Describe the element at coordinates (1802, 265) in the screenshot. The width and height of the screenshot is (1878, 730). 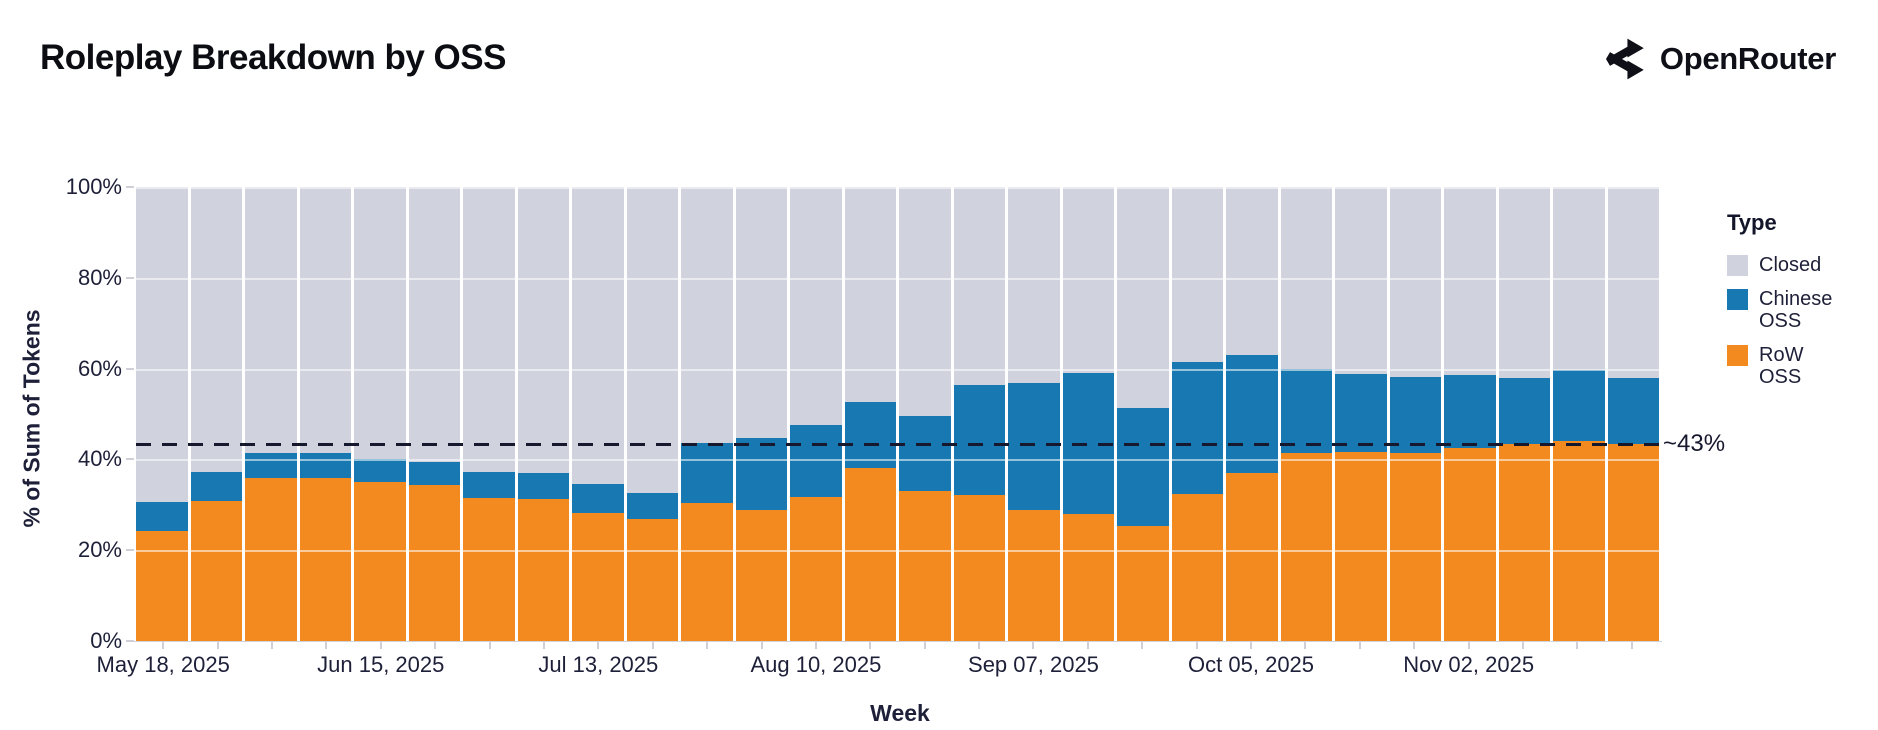
I see `legend-item-closed: Closed` at that location.